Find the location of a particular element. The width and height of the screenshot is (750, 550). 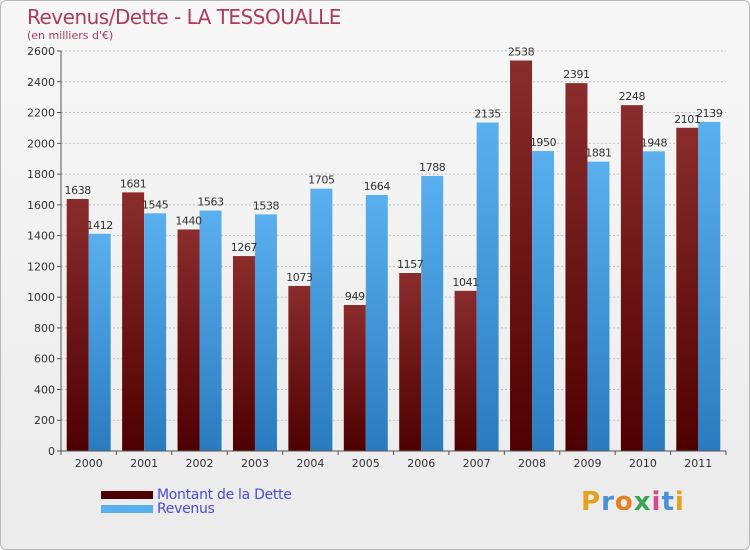

y-tick-label: 2400 is located at coordinates (41, 82).